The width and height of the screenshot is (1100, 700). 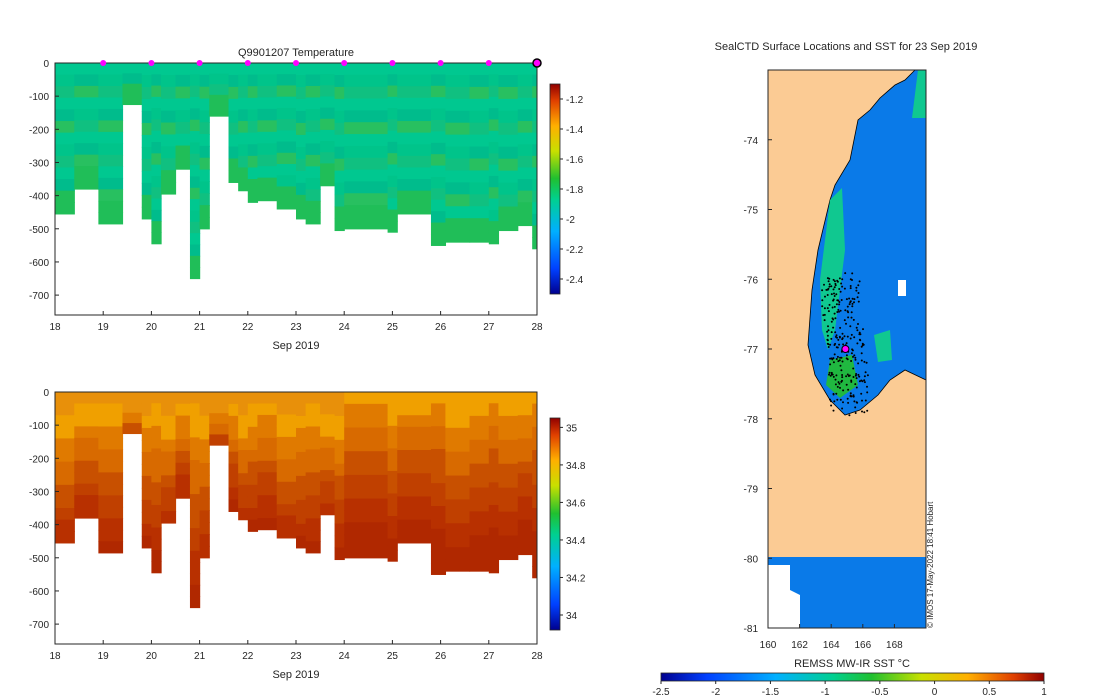 What do you see at coordinates (537, 327) in the screenshot?
I see `temperature-x-tick-label: 28` at bounding box center [537, 327].